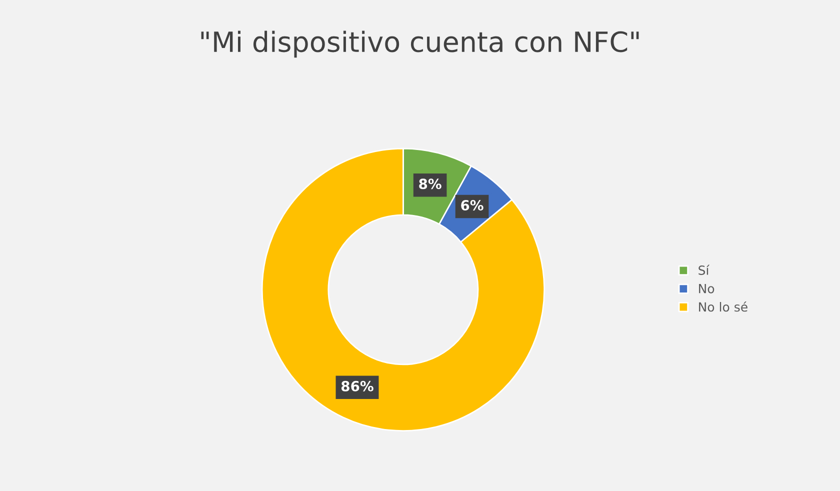 Image resolution: width=840 pixels, height=491 pixels. I want to click on legend-label: Sí, so click(704, 269).